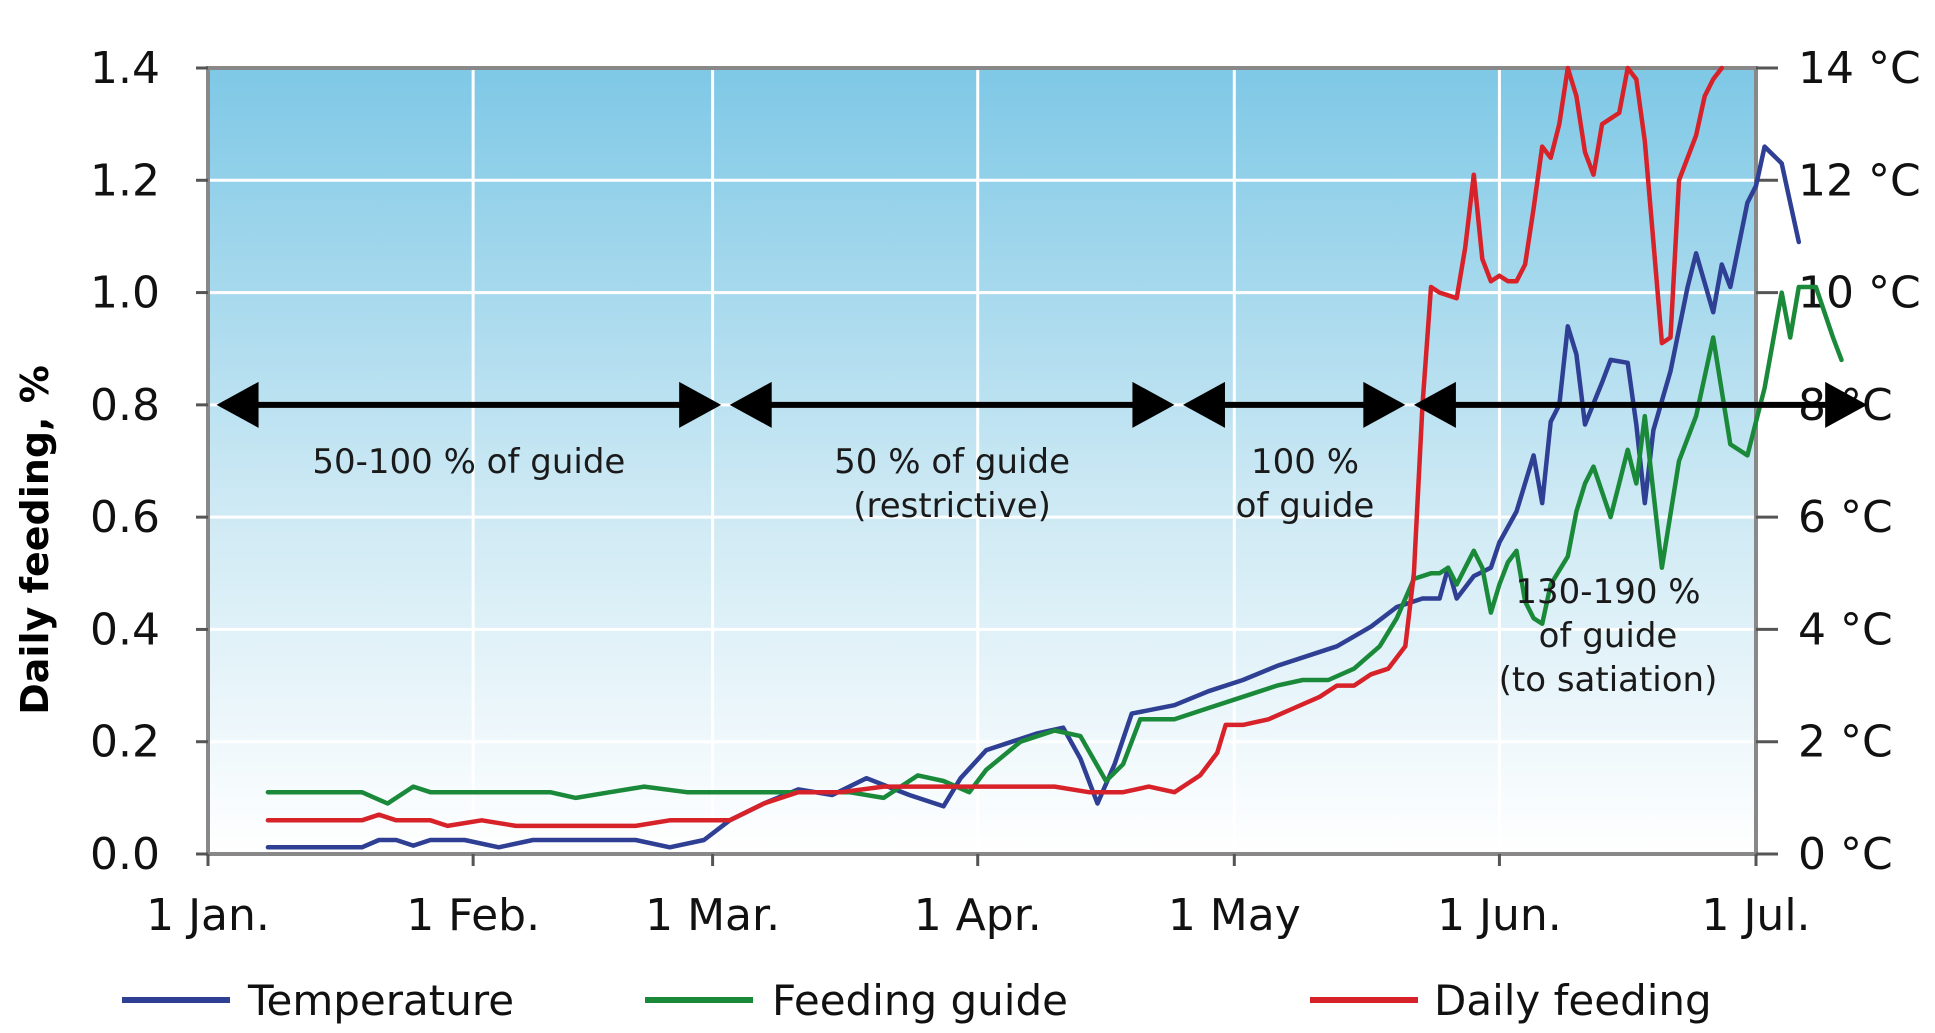  I want to click on y-tick-label: 0.8, so click(125, 405).